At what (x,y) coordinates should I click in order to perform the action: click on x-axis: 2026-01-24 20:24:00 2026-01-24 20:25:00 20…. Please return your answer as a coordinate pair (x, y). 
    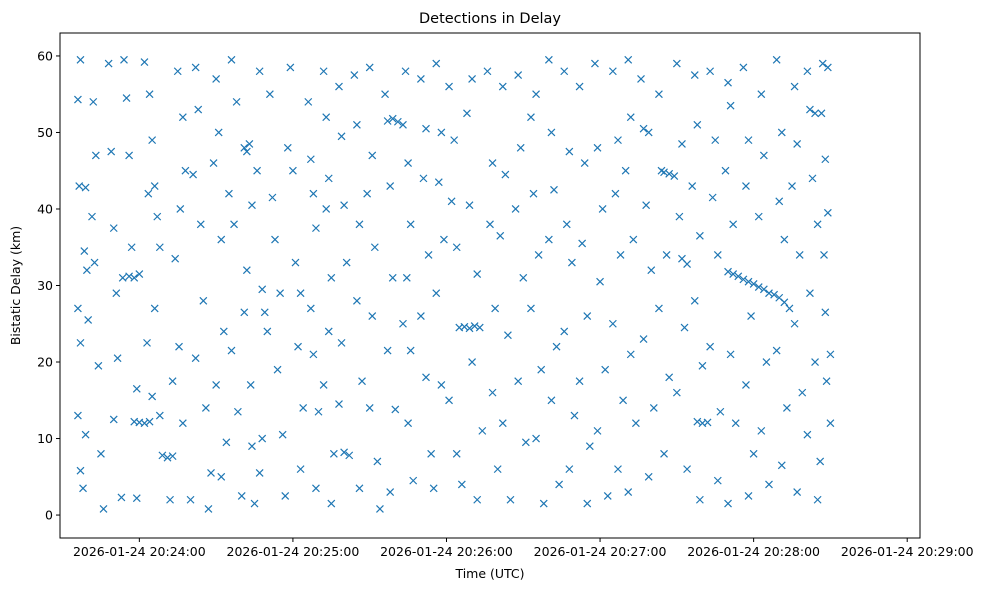
    Looking at the image, I should click on (523, 548).